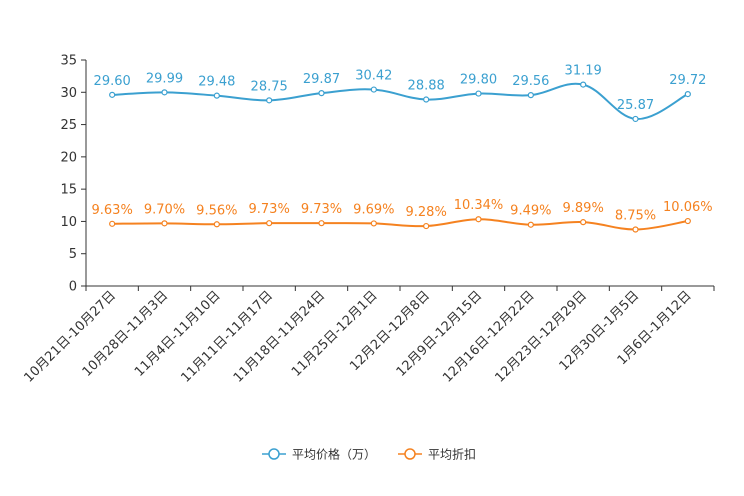  What do you see at coordinates (164, 209) in the screenshot?
I see `data-label: 9.70%` at bounding box center [164, 209].